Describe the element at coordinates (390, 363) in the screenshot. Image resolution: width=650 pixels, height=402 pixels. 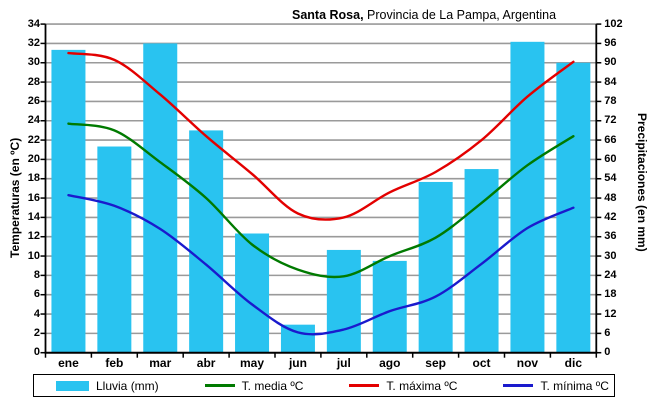
I see `month-label-ago: ago` at that location.